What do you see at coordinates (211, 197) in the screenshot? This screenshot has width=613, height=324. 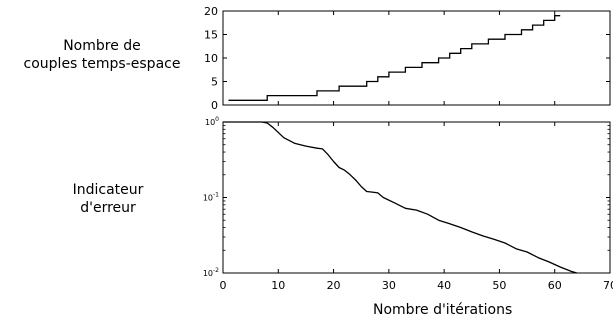 I see `bottom-ytick-label-1: 10⁻¹` at bounding box center [211, 197].